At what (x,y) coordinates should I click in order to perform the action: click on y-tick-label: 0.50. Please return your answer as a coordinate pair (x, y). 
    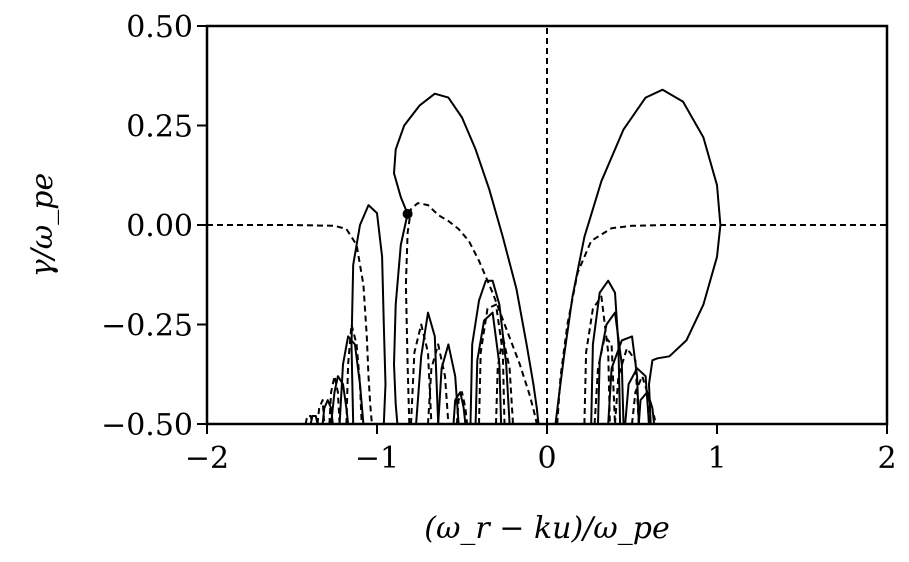
    Looking at the image, I should click on (159, 27).